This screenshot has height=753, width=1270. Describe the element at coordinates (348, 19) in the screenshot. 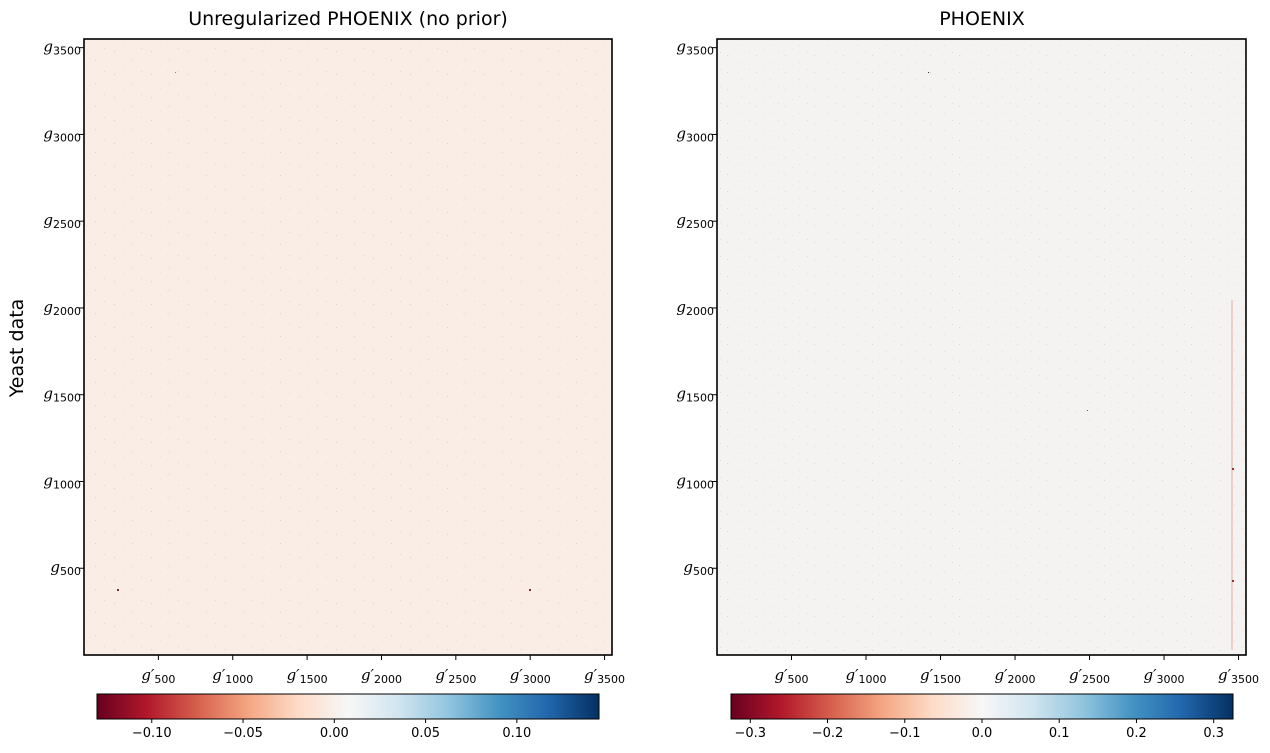

I see `panel-title: Unregularized PHOENIX (no prior)` at that location.